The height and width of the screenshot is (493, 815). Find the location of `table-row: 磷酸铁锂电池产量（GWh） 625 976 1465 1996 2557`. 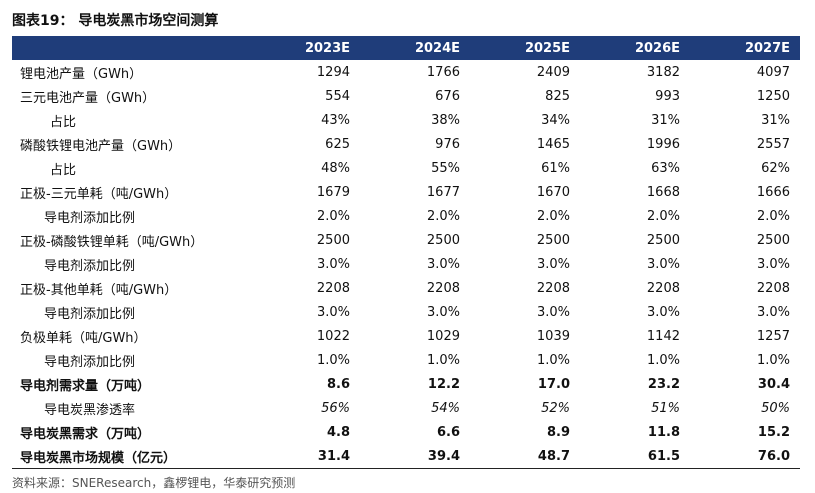

table-row: 磷酸铁锂电池产量（GWh） 625 976 1465 1996 2557 is located at coordinates (406, 144).